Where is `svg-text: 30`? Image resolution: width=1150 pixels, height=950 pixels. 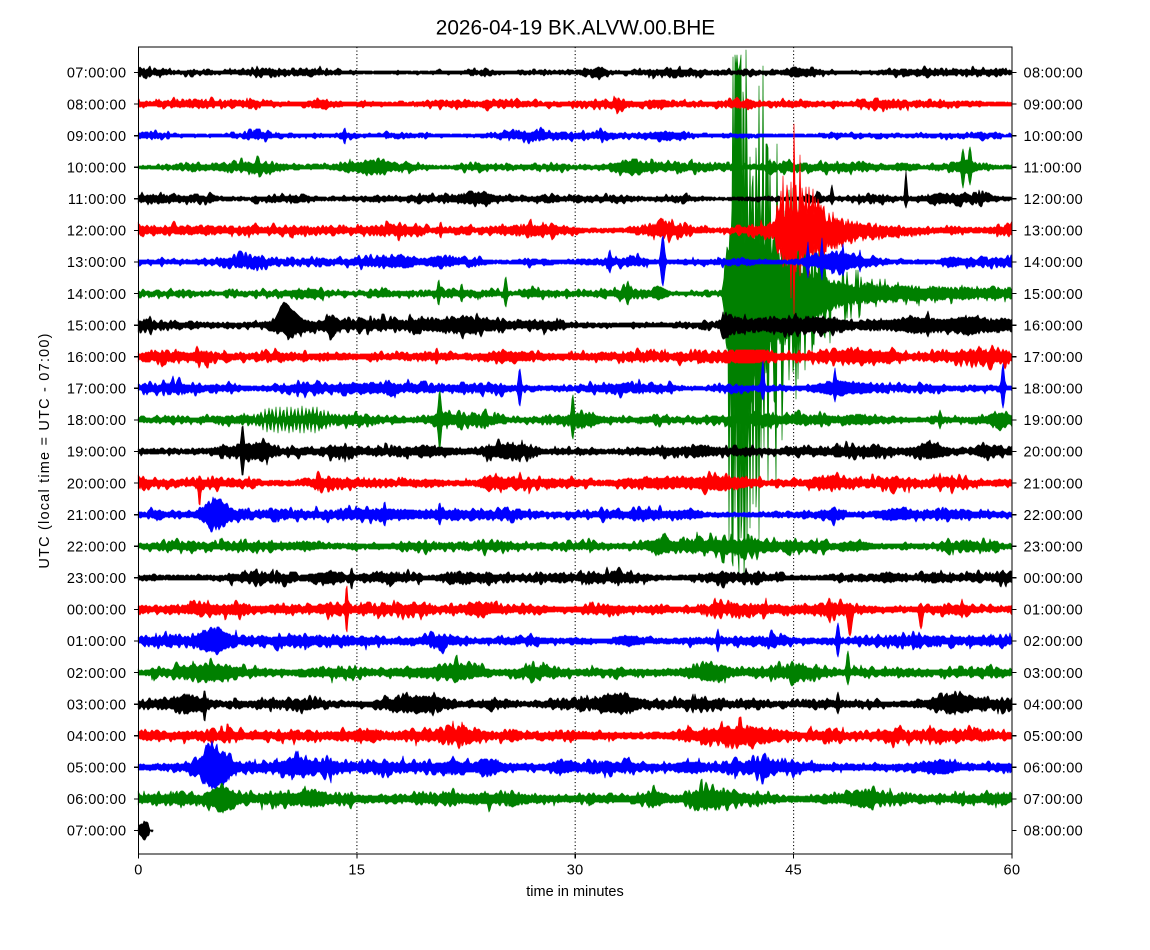 svg-text: 30 is located at coordinates (575, 871).